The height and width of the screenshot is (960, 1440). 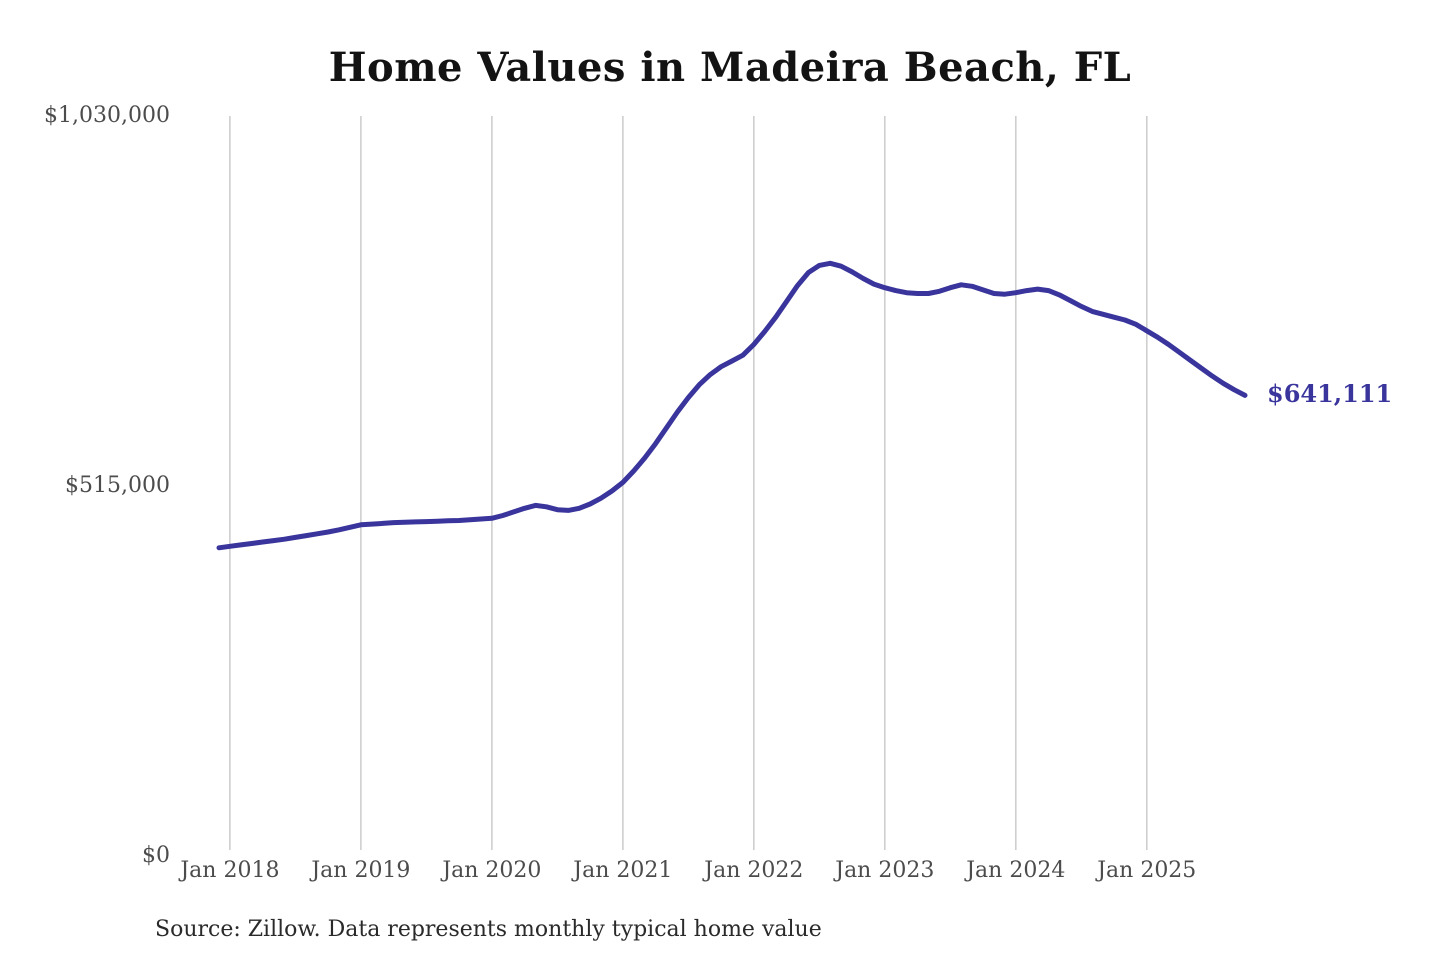 What do you see at coordinates (361, 870) in the screenshot?
I see `x-tick-label: Jan 2019` at bounding box center [361, 870].